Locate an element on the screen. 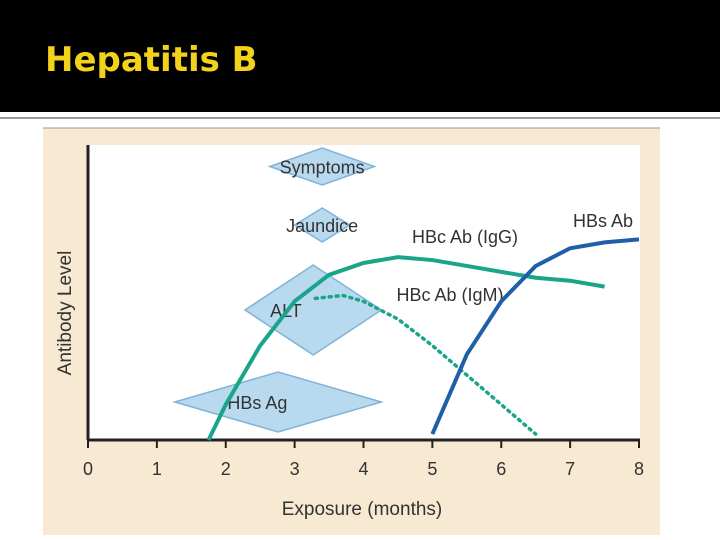 The width and height of the screenshot is (720, 540). series-label: HBc Ab (IgG) is located at coordinates (465, 237).